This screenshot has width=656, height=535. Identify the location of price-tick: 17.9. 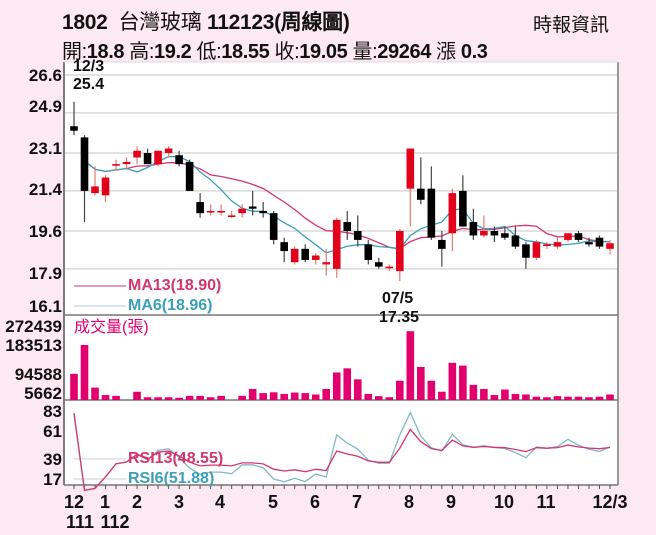
(45, 273).